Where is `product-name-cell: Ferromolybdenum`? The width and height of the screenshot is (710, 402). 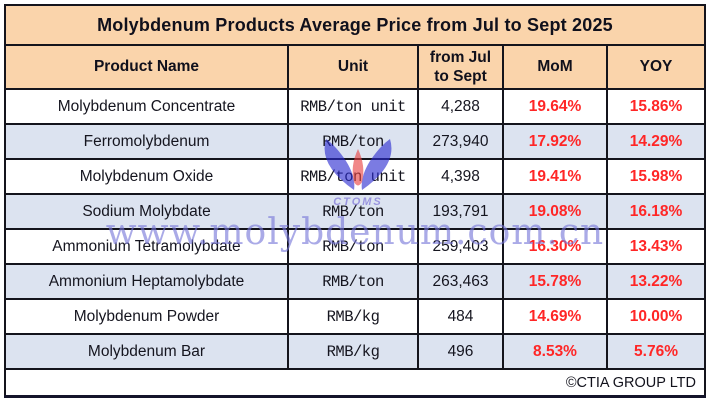
product-name-cell: Ferromolybdenum is located at coordinates (146, 141).